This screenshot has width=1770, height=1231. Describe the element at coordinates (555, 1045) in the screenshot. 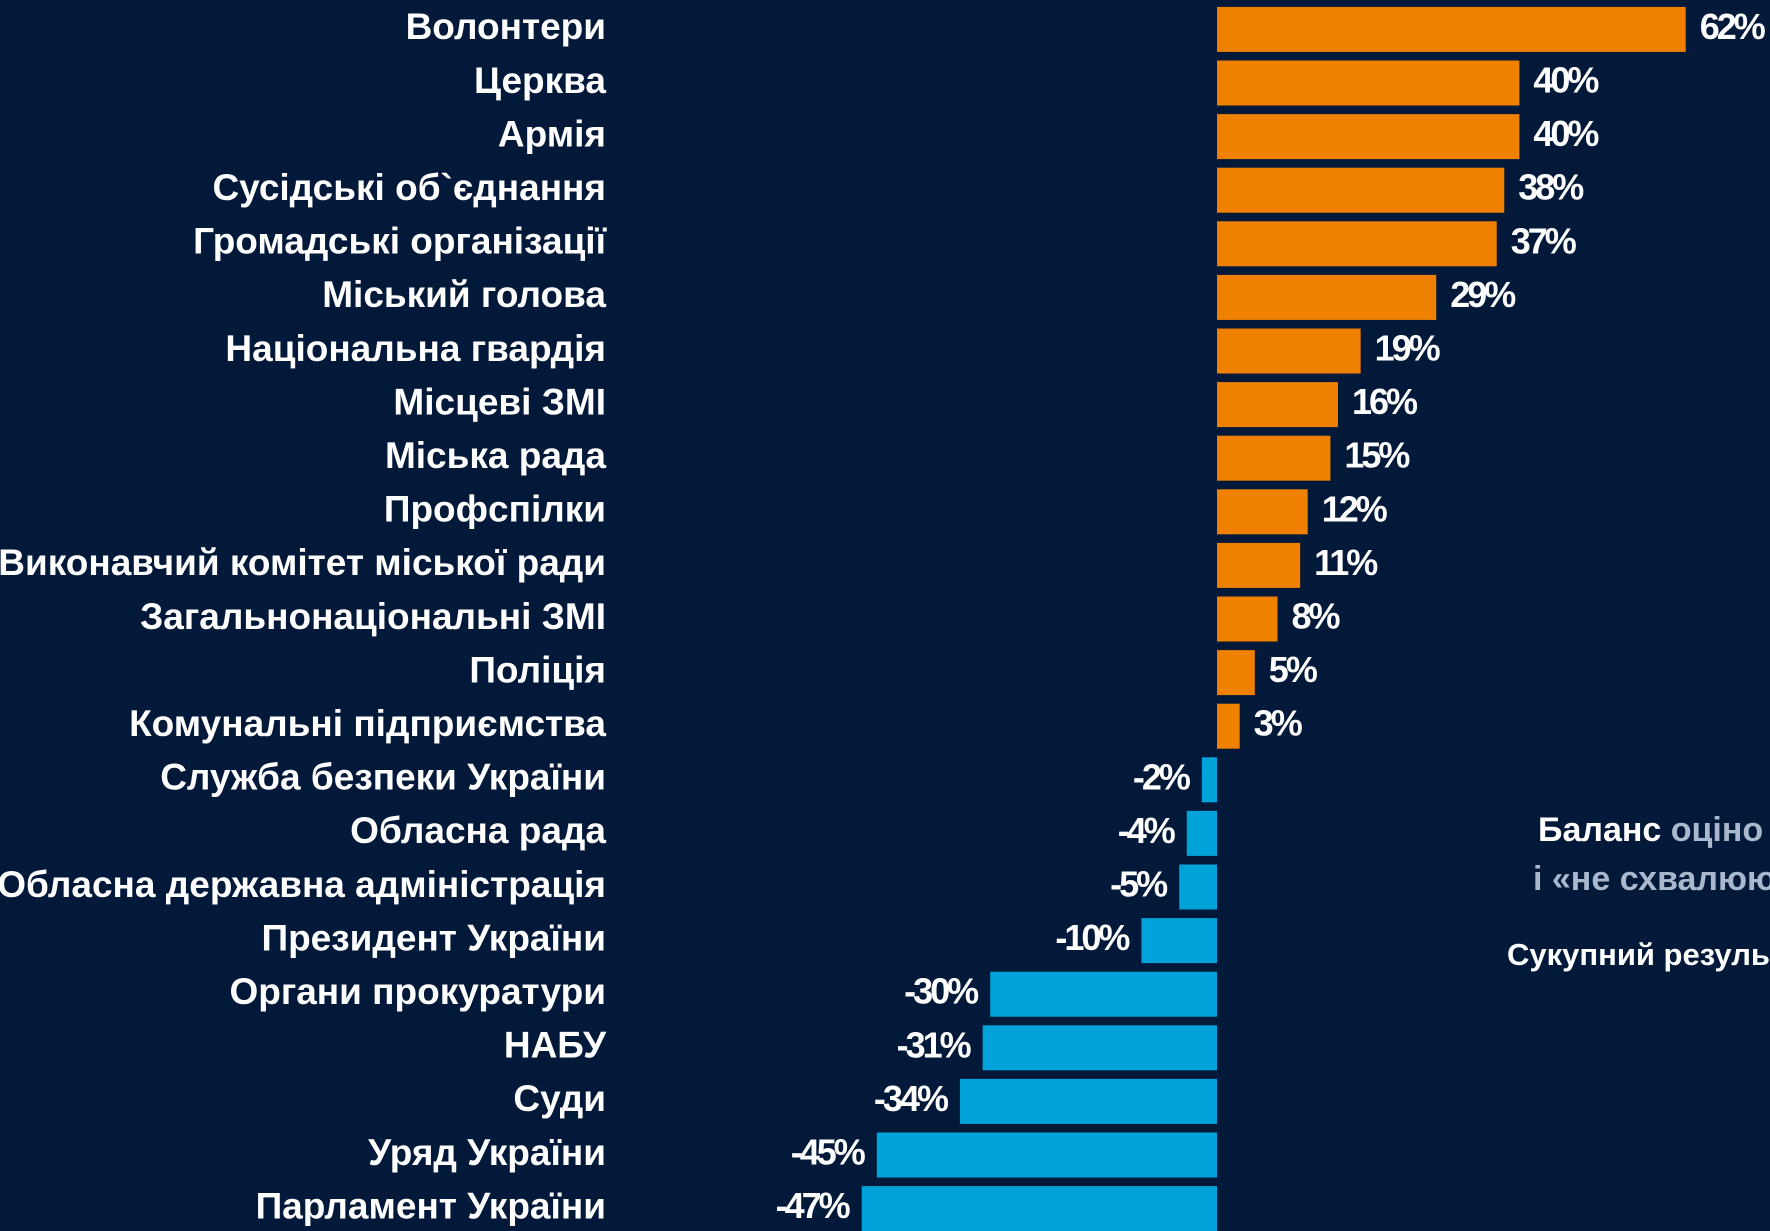

I see `category-label: НАБУ` at that location.